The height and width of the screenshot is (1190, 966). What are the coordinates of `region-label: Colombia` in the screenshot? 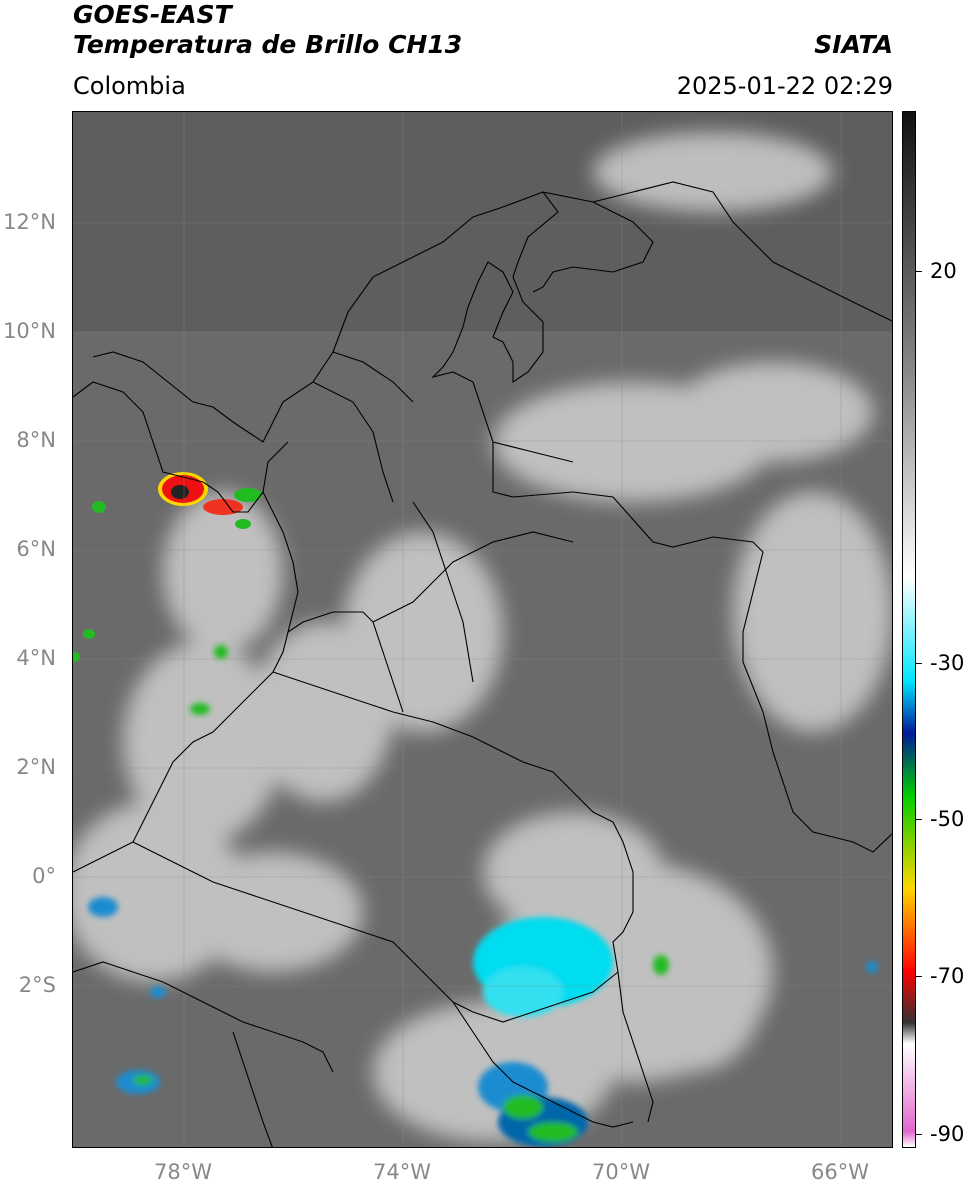 It's located at (129, 86).